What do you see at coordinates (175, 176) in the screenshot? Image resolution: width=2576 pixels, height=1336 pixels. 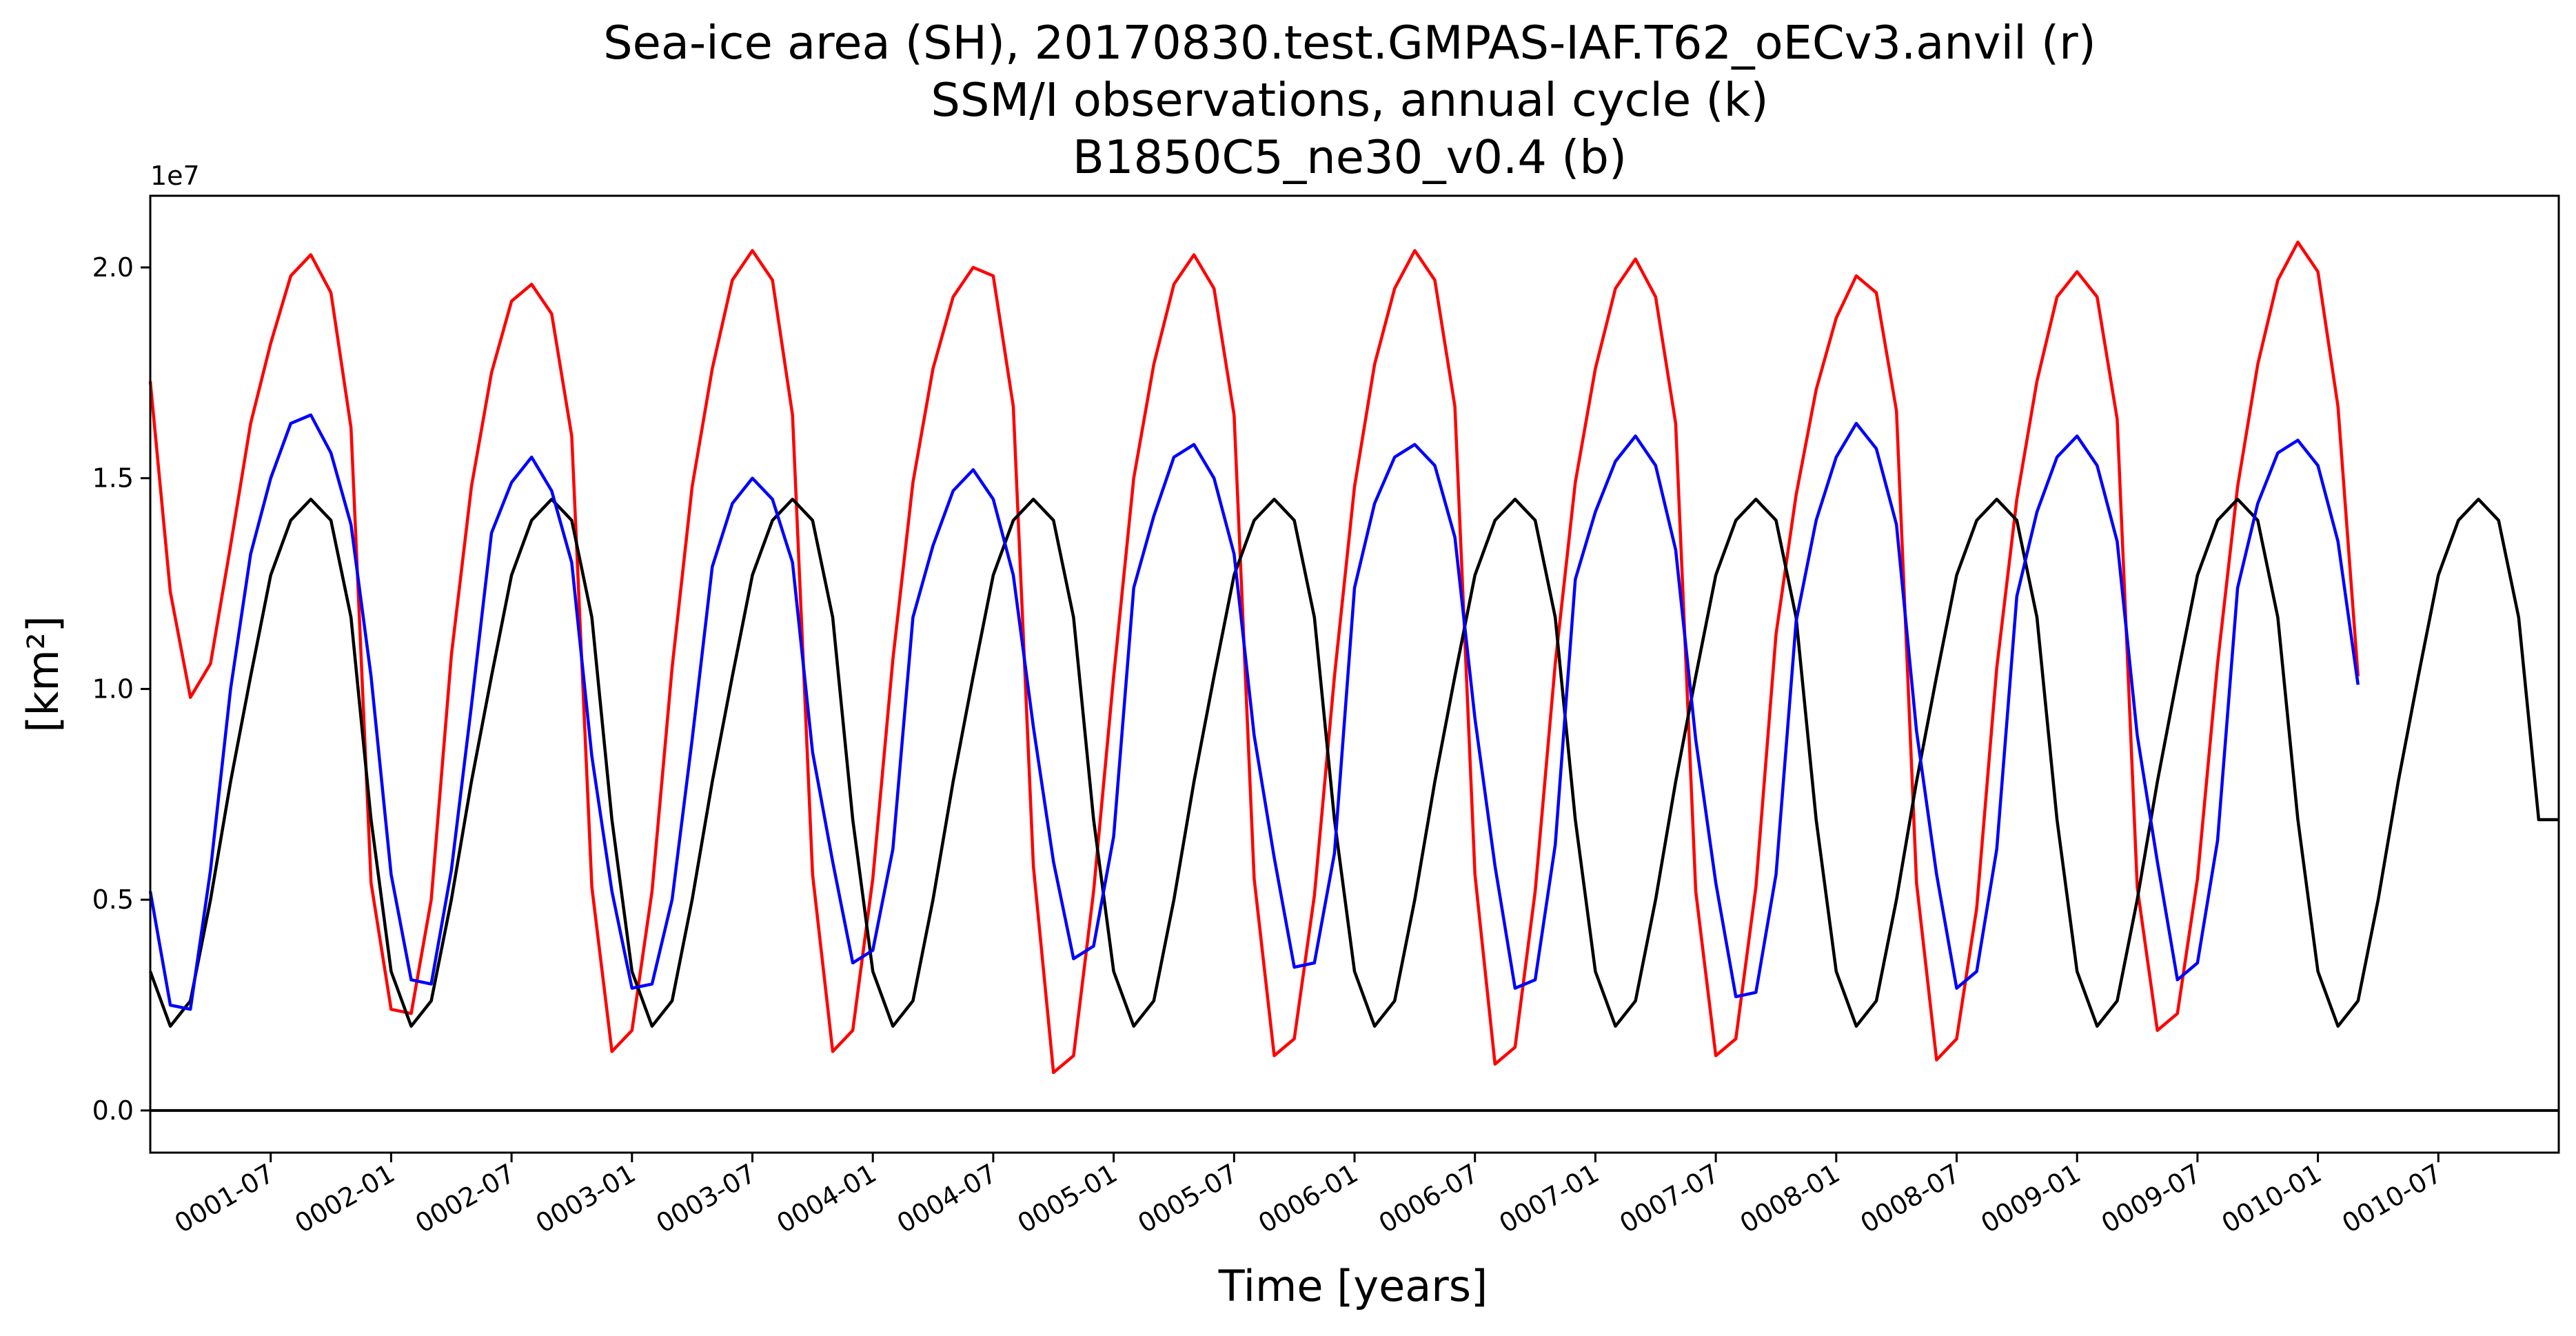 I see `y-axis-offset-label: 1e7` at bounding box center [175, 176].